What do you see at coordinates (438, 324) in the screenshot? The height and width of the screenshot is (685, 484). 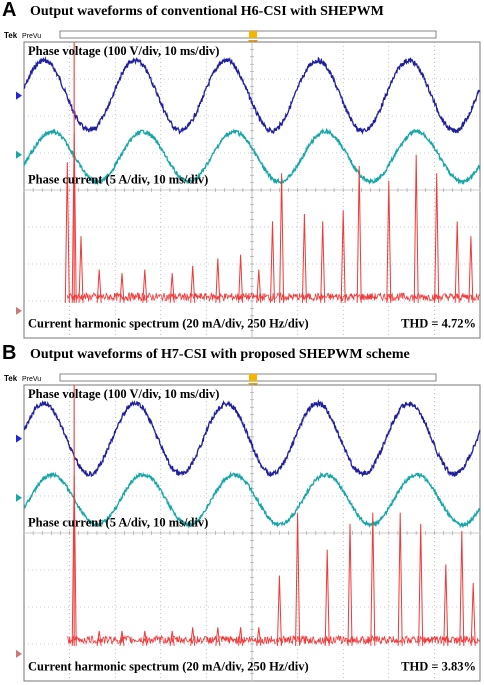 I see `thd-label: THD = 4.72%` at bounding box center [438, 324].